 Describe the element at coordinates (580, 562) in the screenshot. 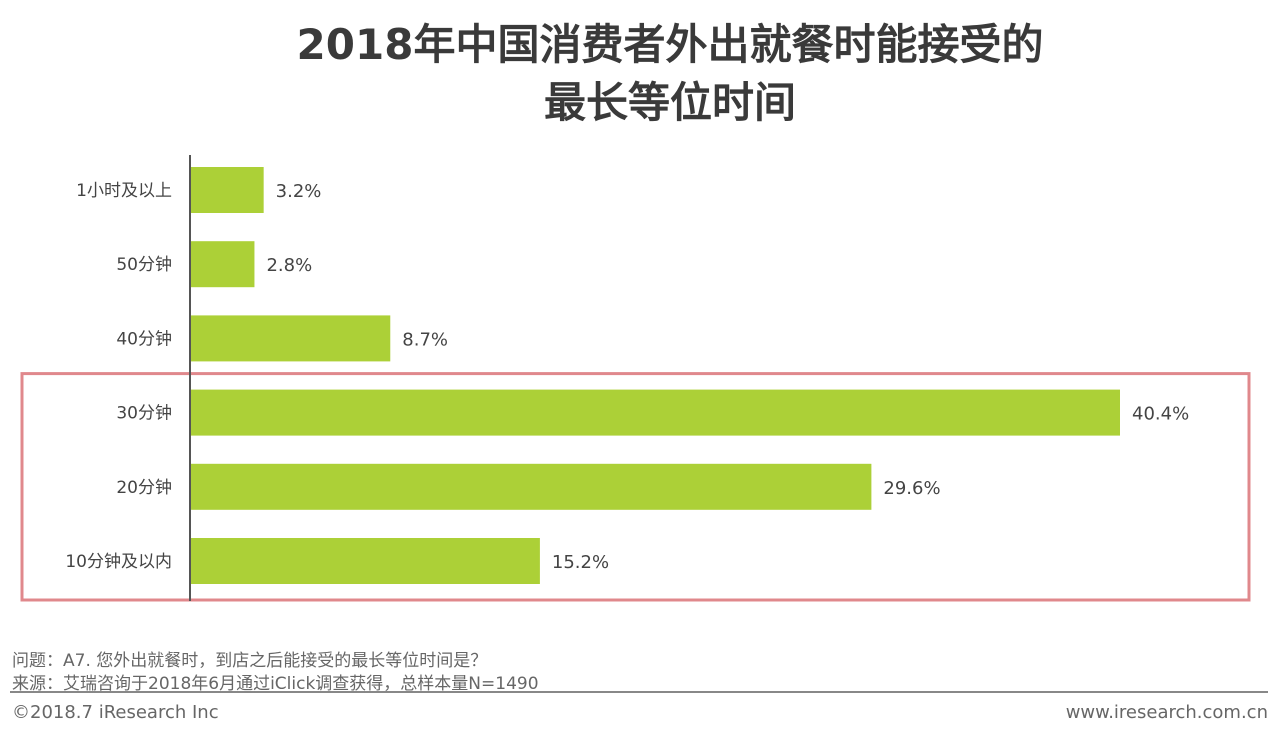

I see `value-label-5: 15.2%` at that location.